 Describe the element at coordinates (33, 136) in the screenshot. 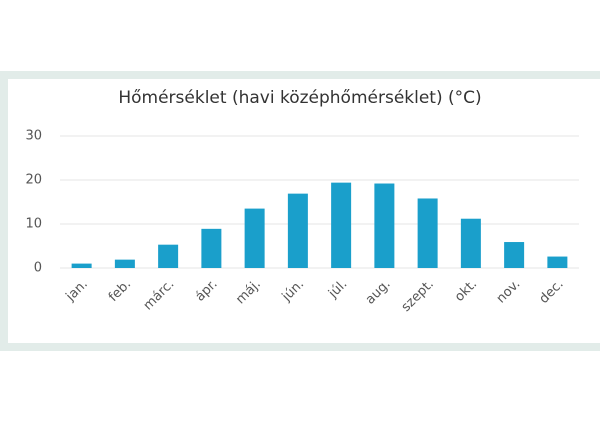

I see `y-tick-label: 30` at that location.